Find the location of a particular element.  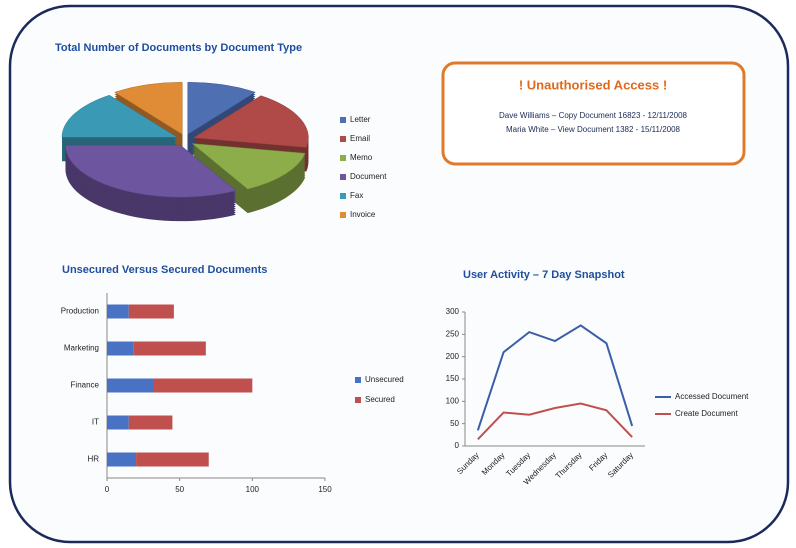

legend-label: Accessed Document is located at coordinates (712, 396).